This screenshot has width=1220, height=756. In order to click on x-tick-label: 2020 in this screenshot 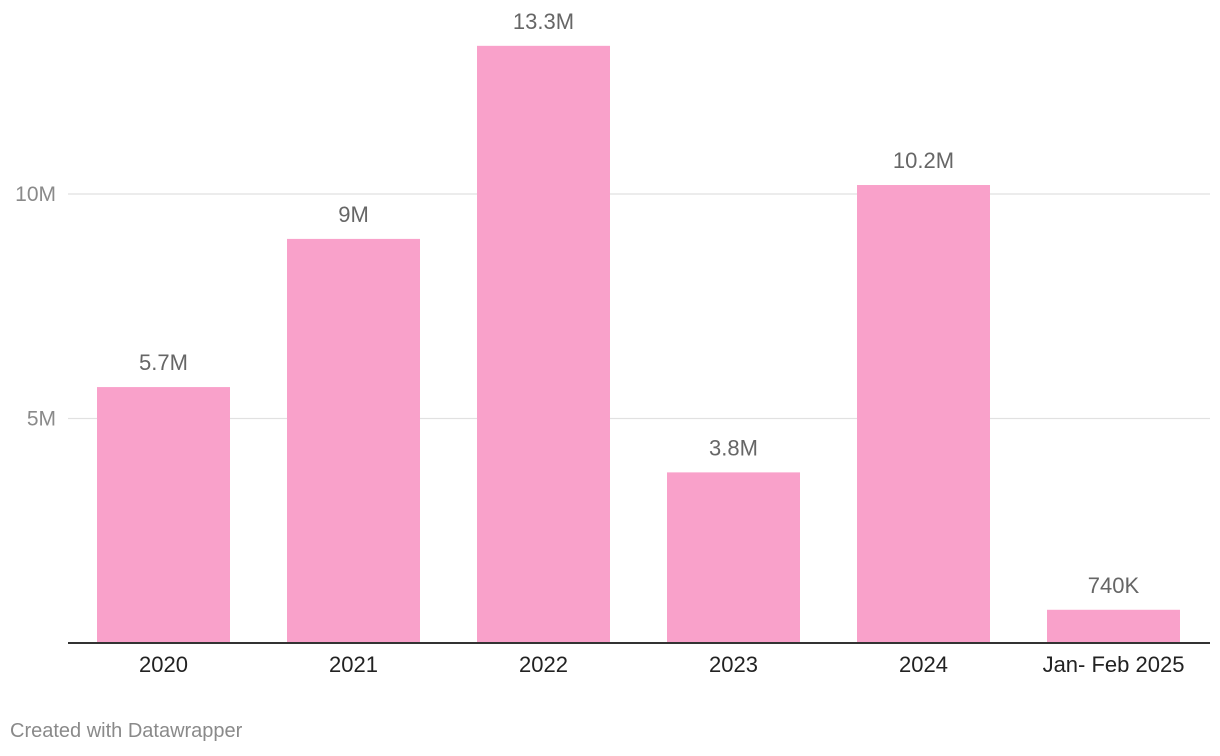, I will do `click(163, 664)`.